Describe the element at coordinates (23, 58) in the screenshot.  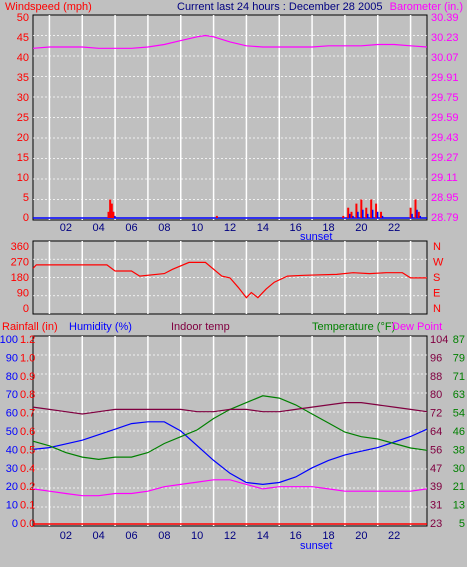
I see `windspeed-tick-label: 40` at that location.